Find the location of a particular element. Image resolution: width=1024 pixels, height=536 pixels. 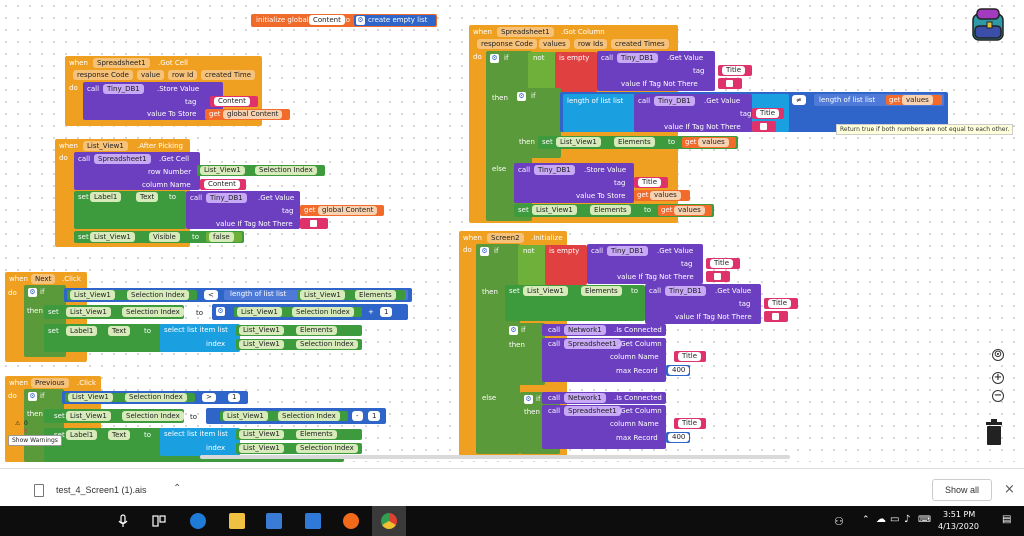

global-var-dropdown: global Content is located at coordinates (348, 210).